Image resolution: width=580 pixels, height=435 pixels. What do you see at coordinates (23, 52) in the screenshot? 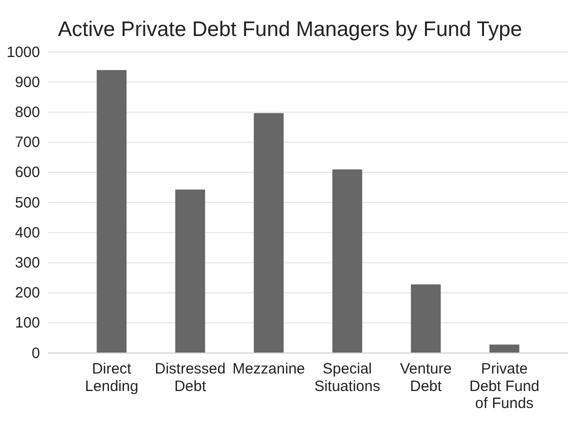
I see `y-tick-label: 1000` at bounding box center [23, 52].